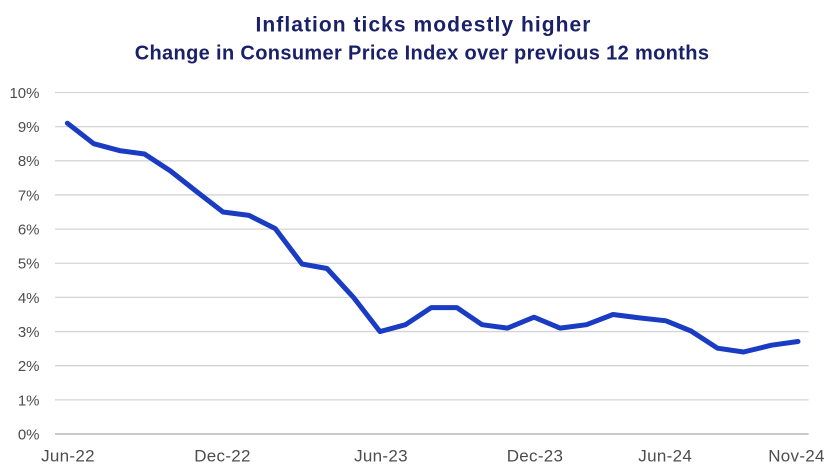 The height and width of the screenshot is (472, 840). Describe the element at coordinates (29, 366) in the screenshot. I see `svg-text: 2%` at that location.